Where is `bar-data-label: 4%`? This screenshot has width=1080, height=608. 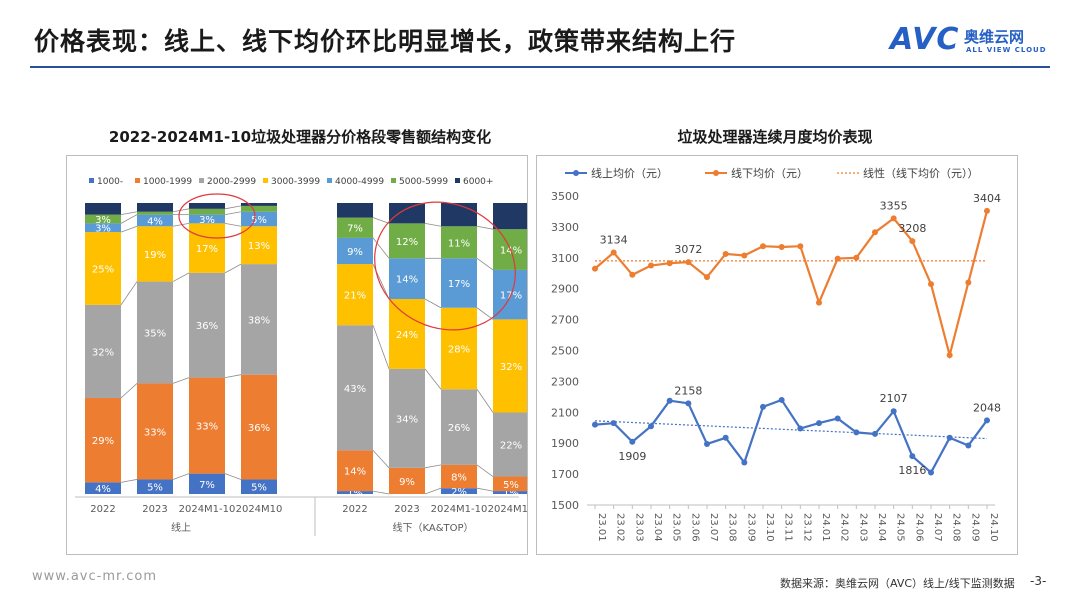 bar-data-label: 4% is located at coordinates (155, 221).